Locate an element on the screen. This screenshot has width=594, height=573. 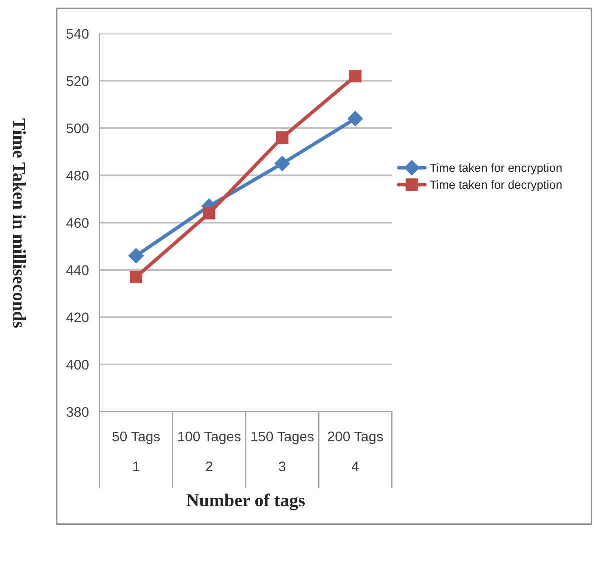
legend-label: Time taken for encryption is located at coordinates (496, 169).